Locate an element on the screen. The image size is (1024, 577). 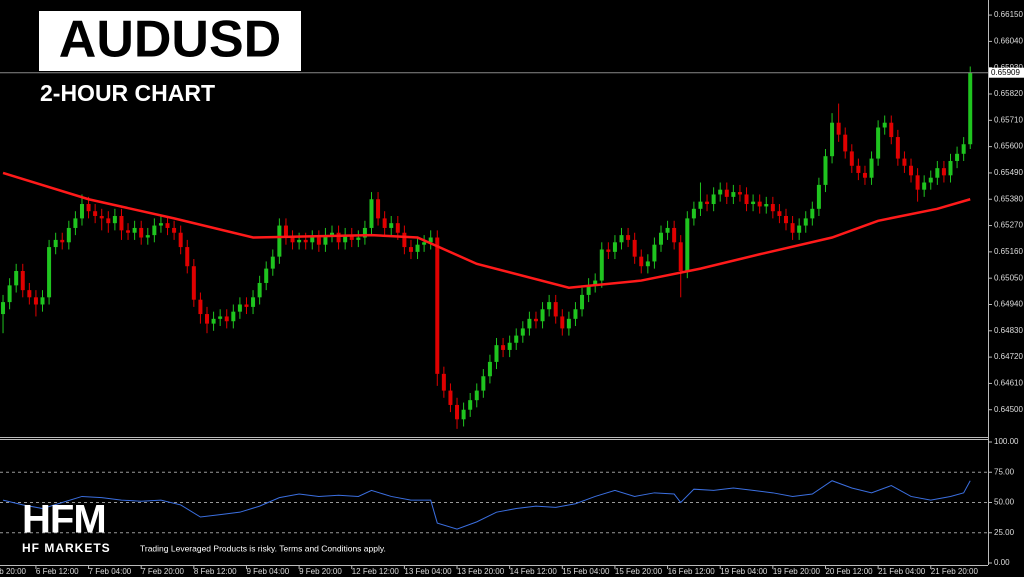
x-tick-label: 19 Feb 04:00 is located at coordinates (744, 571).